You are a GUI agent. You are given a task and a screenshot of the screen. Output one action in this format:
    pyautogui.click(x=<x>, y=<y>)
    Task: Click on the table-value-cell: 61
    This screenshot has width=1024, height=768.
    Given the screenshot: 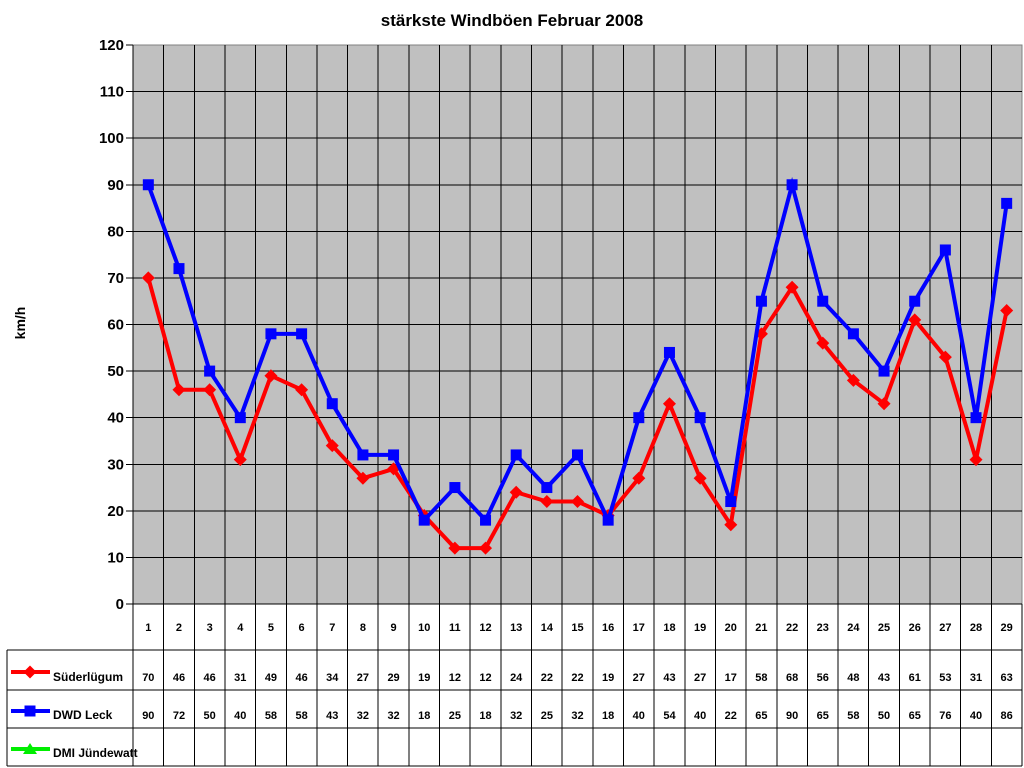 What is the action you would take?
    pyautogui.click(x=915, y=678)
    